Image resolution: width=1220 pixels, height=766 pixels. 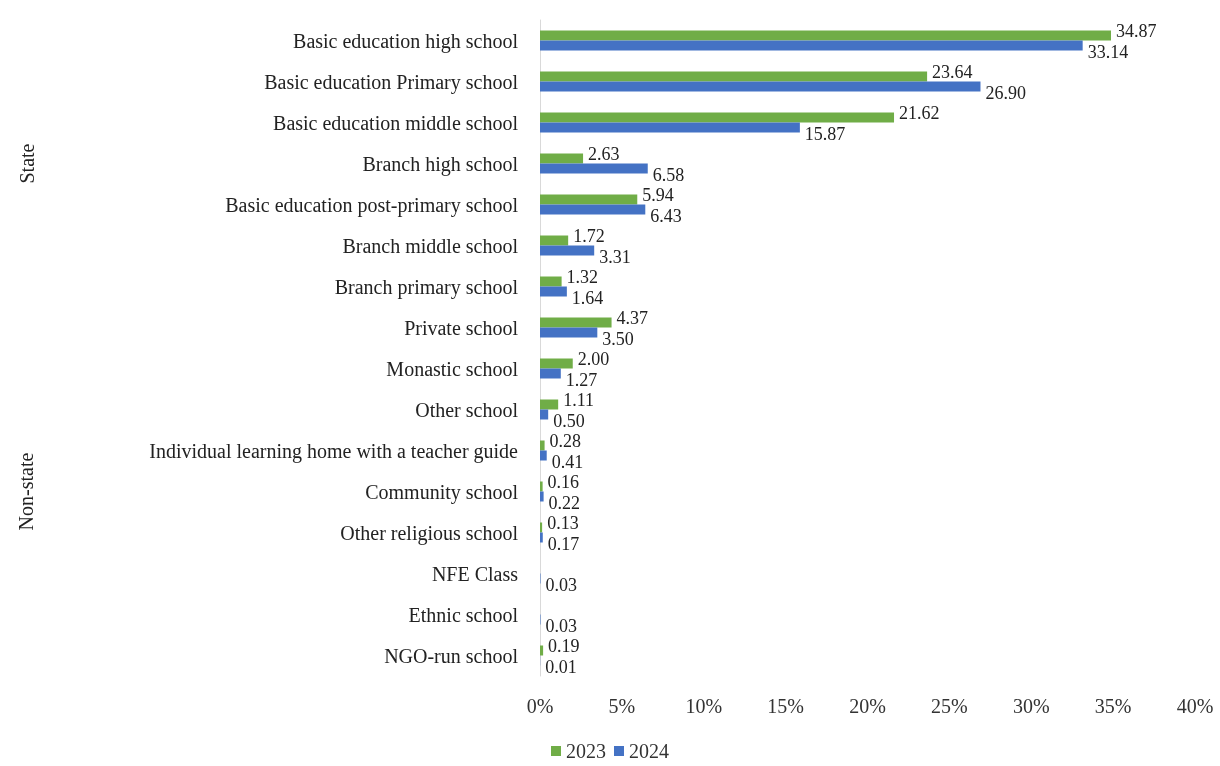 I want to click on x-tick-label: 40%, so click(x=1195, y=706).